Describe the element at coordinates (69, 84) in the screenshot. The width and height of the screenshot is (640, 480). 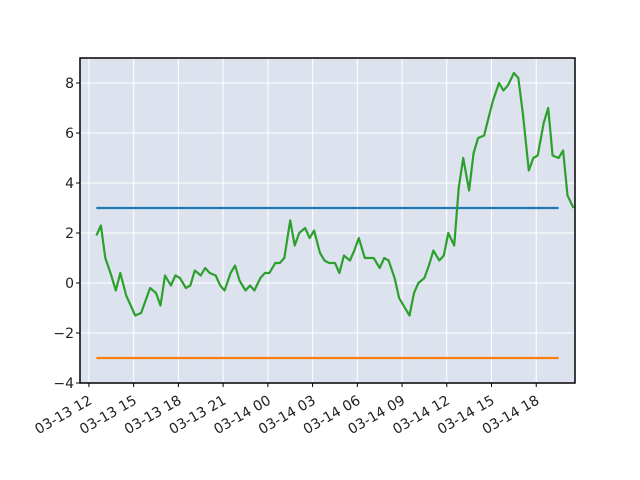
I see `y-tick-label: 8` at that location.